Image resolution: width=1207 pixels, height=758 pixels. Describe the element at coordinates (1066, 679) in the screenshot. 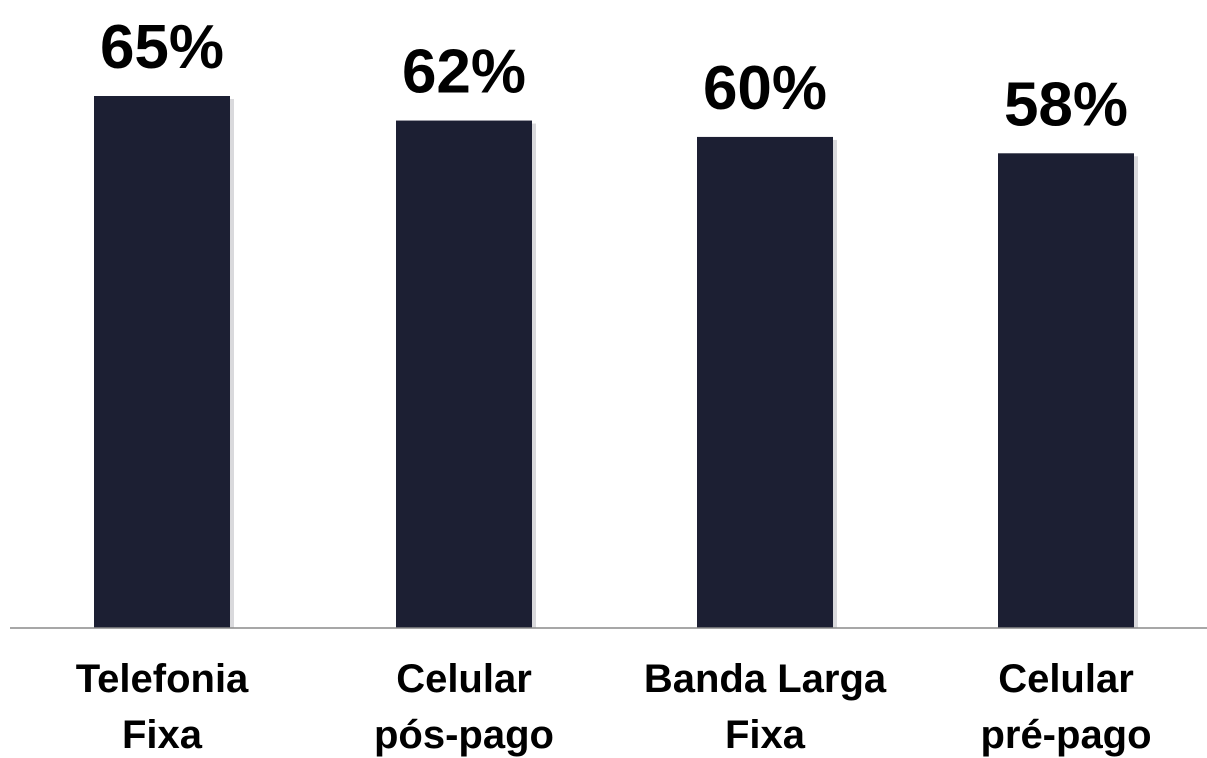

I see `category-label-3-line-0: Celular` at that location.